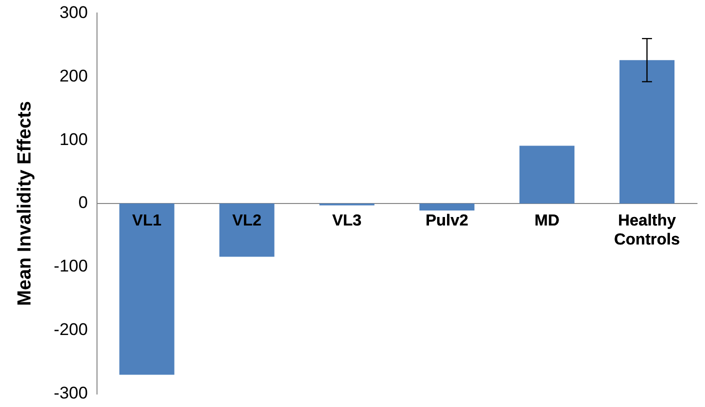  Describe the element at coordinates (71, 266) in the screenshot. I see `y-tick-label: -100` at that location.